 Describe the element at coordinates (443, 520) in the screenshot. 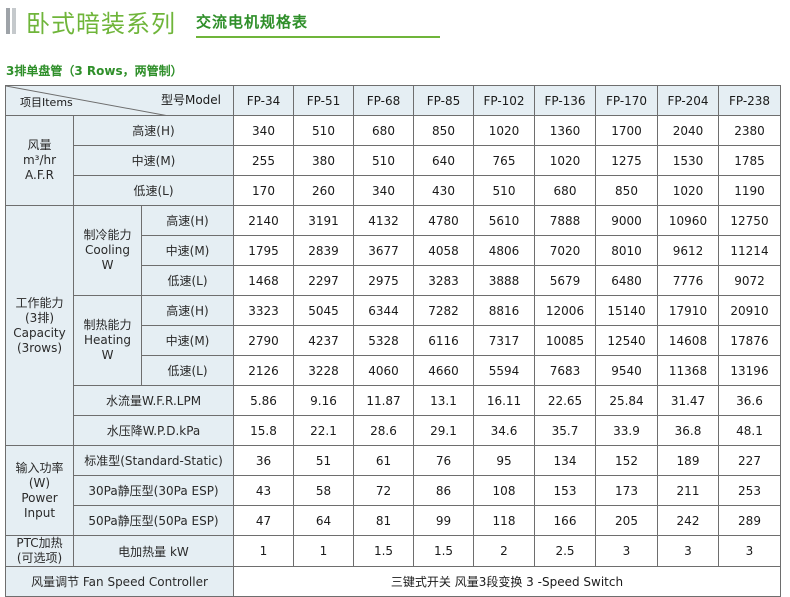

I see `value-cell: 99` at that location.